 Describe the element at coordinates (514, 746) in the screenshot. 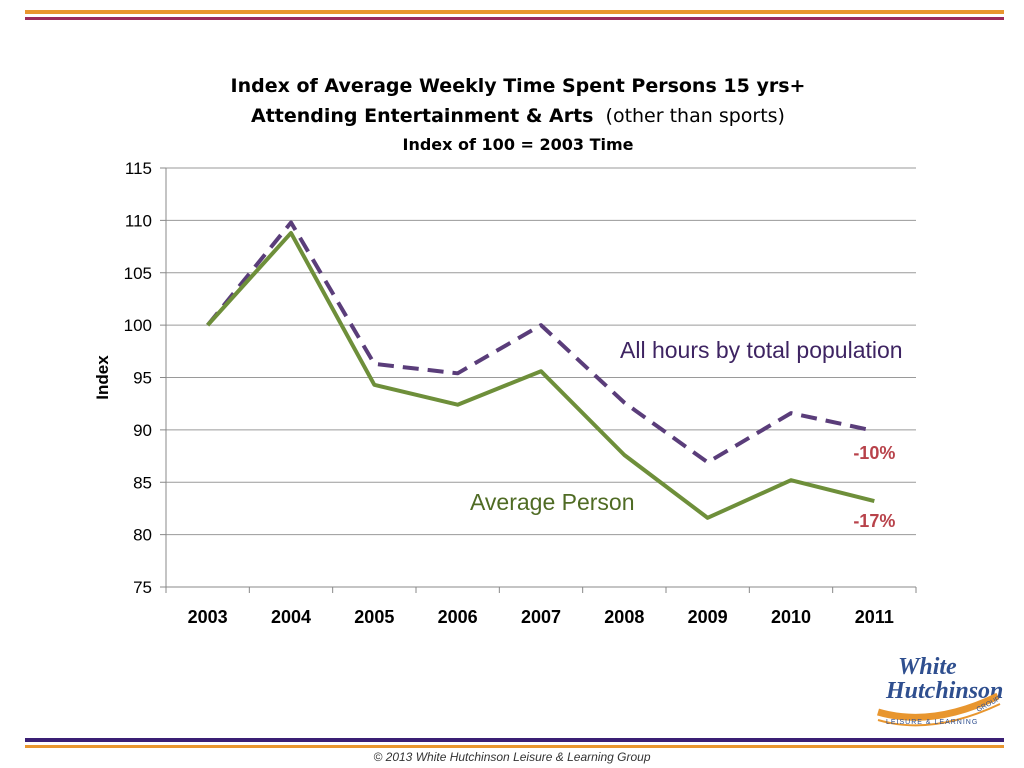

I see `bottom-orange-rule` at that location.